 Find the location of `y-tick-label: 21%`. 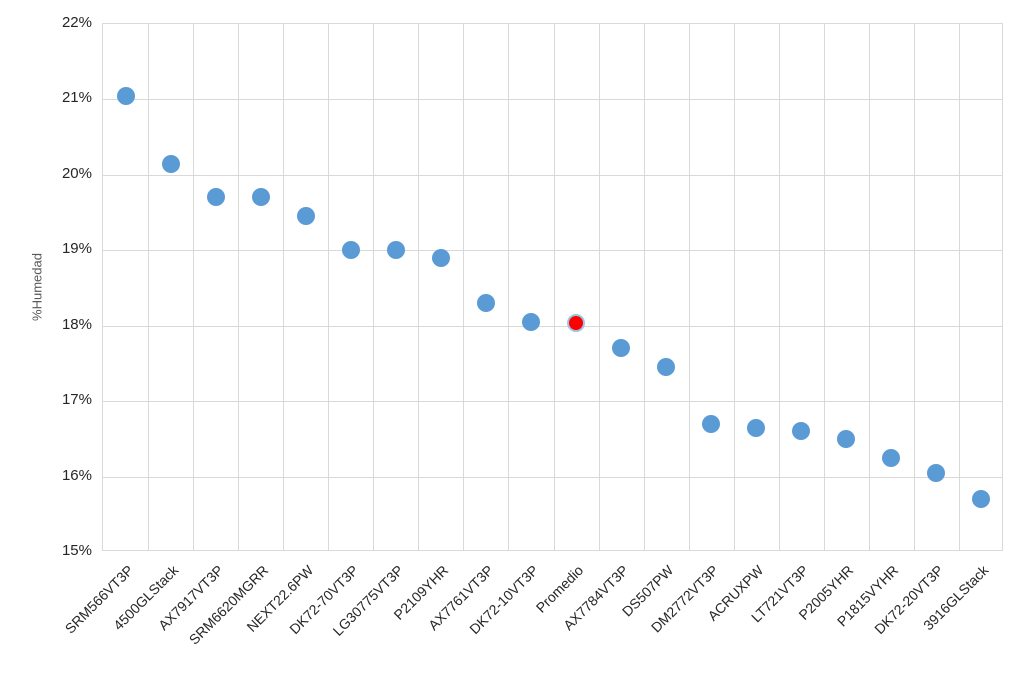

y-tick-label: 21% is located at coordinates (76, 98).